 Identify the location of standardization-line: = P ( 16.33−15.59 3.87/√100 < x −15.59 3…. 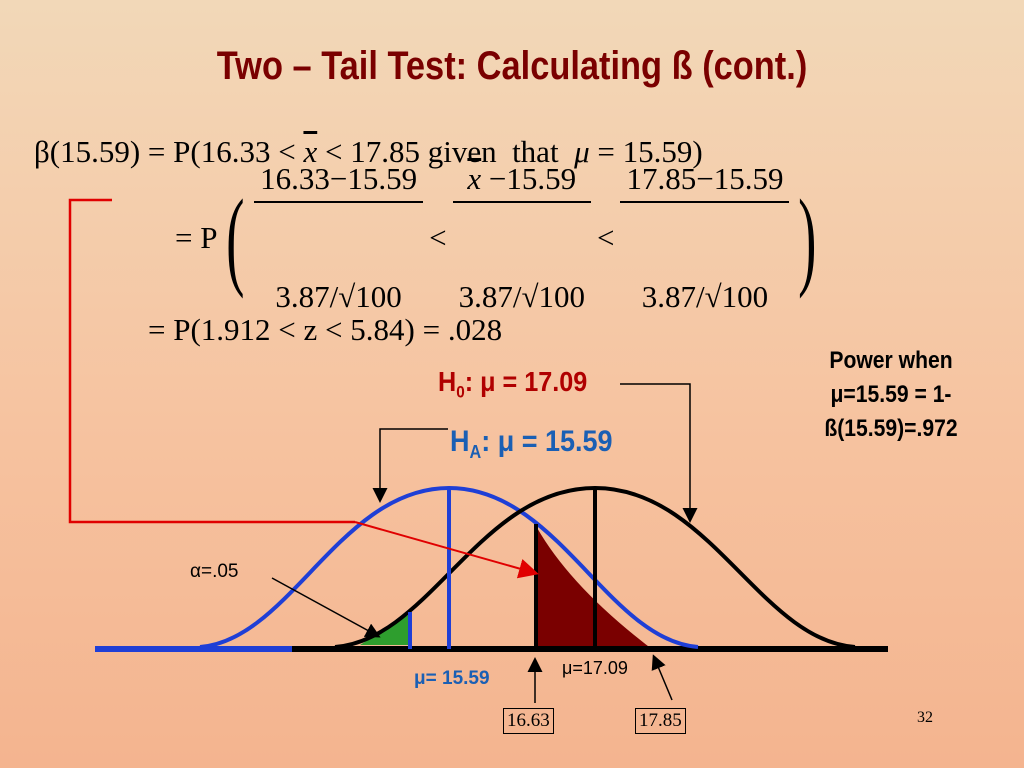
(500, 237).